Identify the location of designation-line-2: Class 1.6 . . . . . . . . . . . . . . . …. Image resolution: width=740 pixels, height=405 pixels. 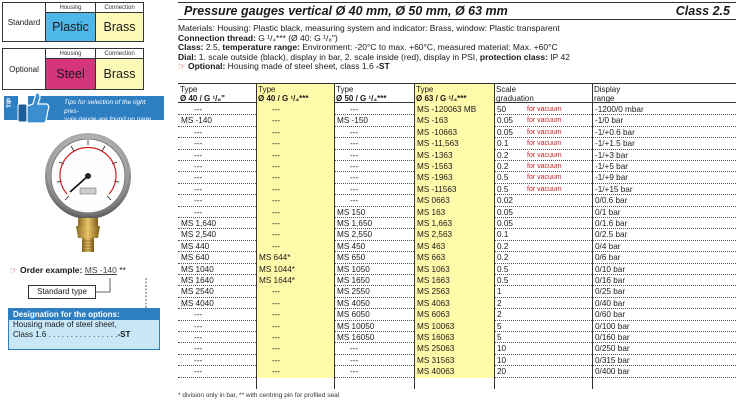
(72, 334).